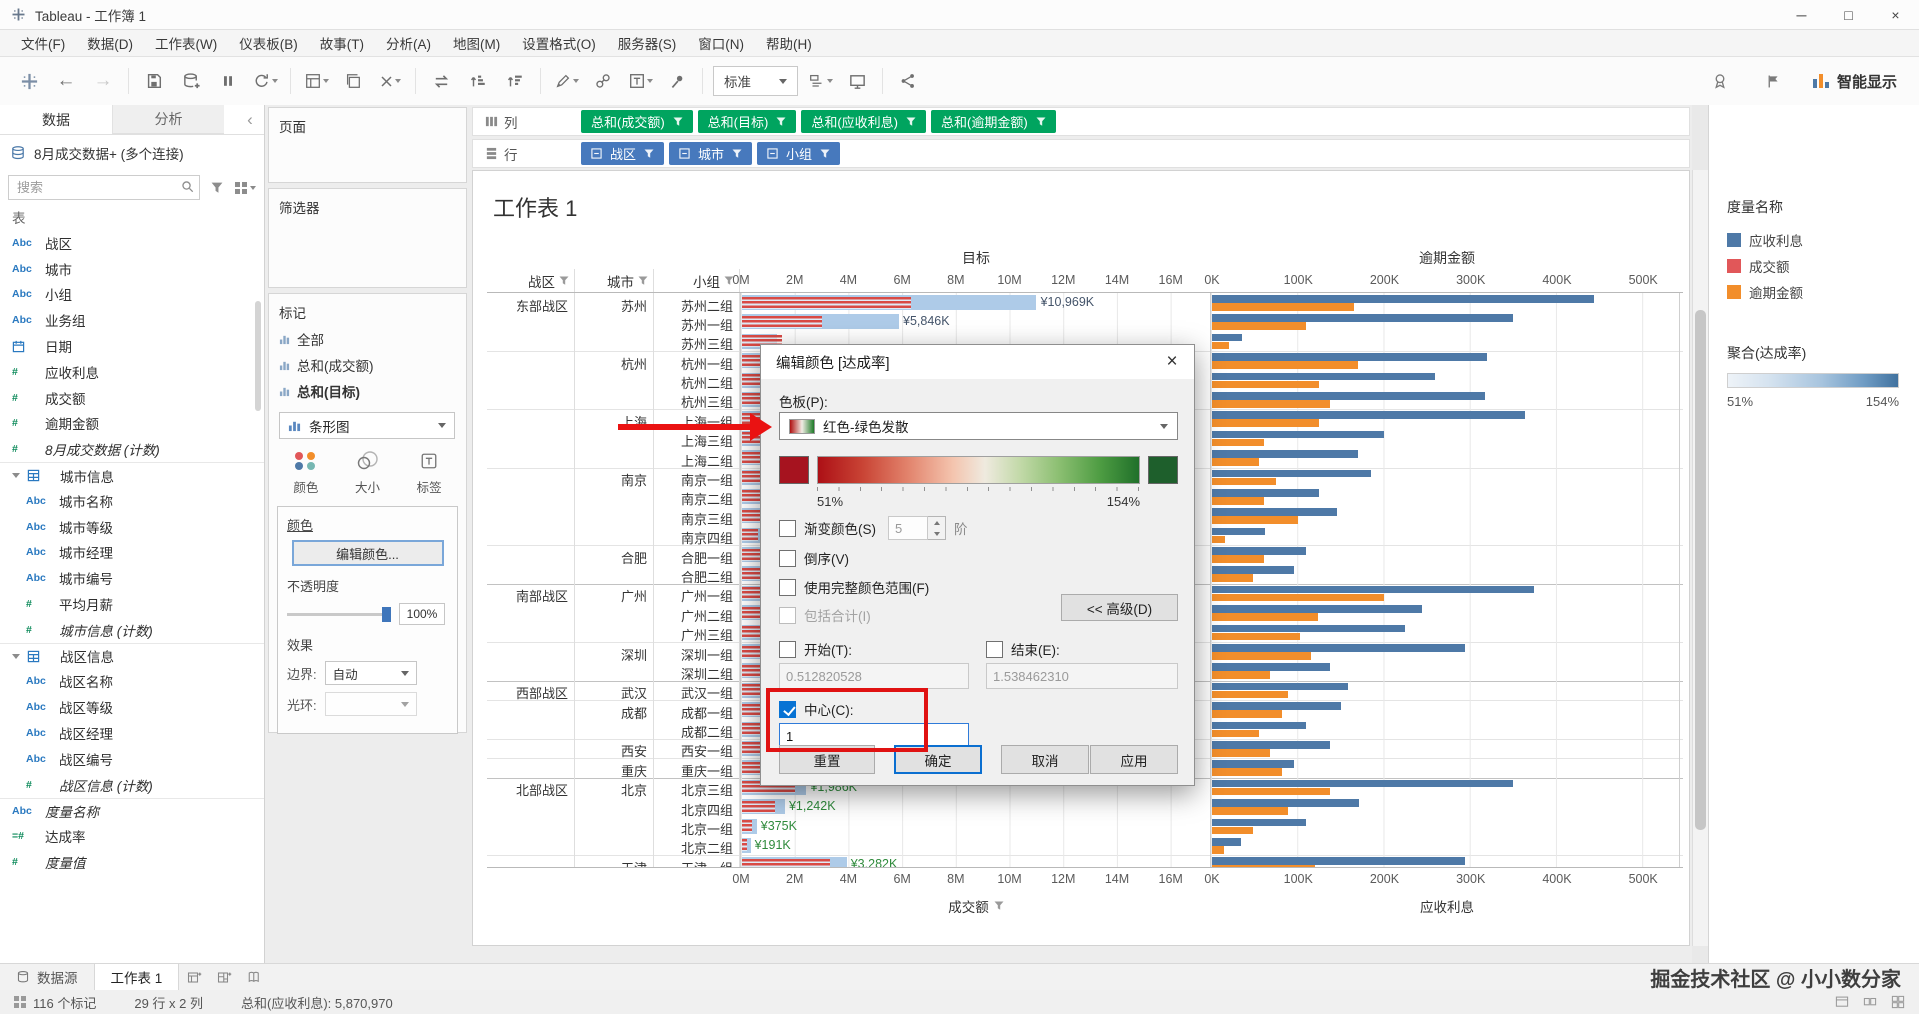  Describe the element at coordinates (132, 759) in the screenshot. I see `field-item: Abc 战区编号` at that location.